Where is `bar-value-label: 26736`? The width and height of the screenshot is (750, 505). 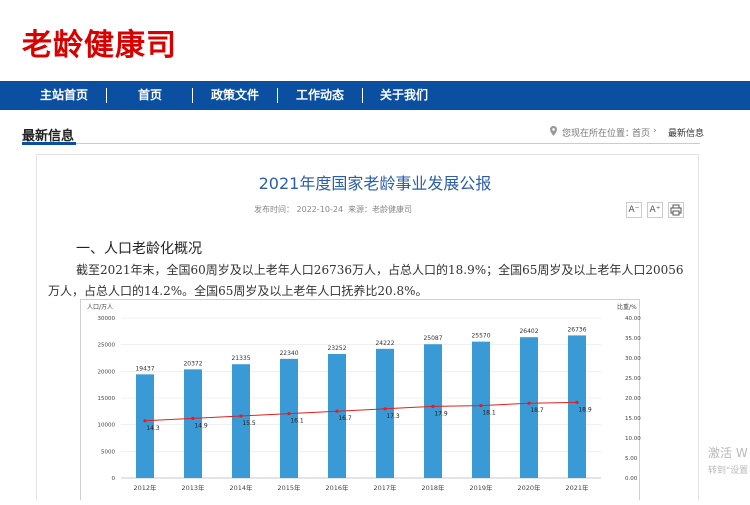 bar-value-label: 26736 is located at coordinates (576, 329).